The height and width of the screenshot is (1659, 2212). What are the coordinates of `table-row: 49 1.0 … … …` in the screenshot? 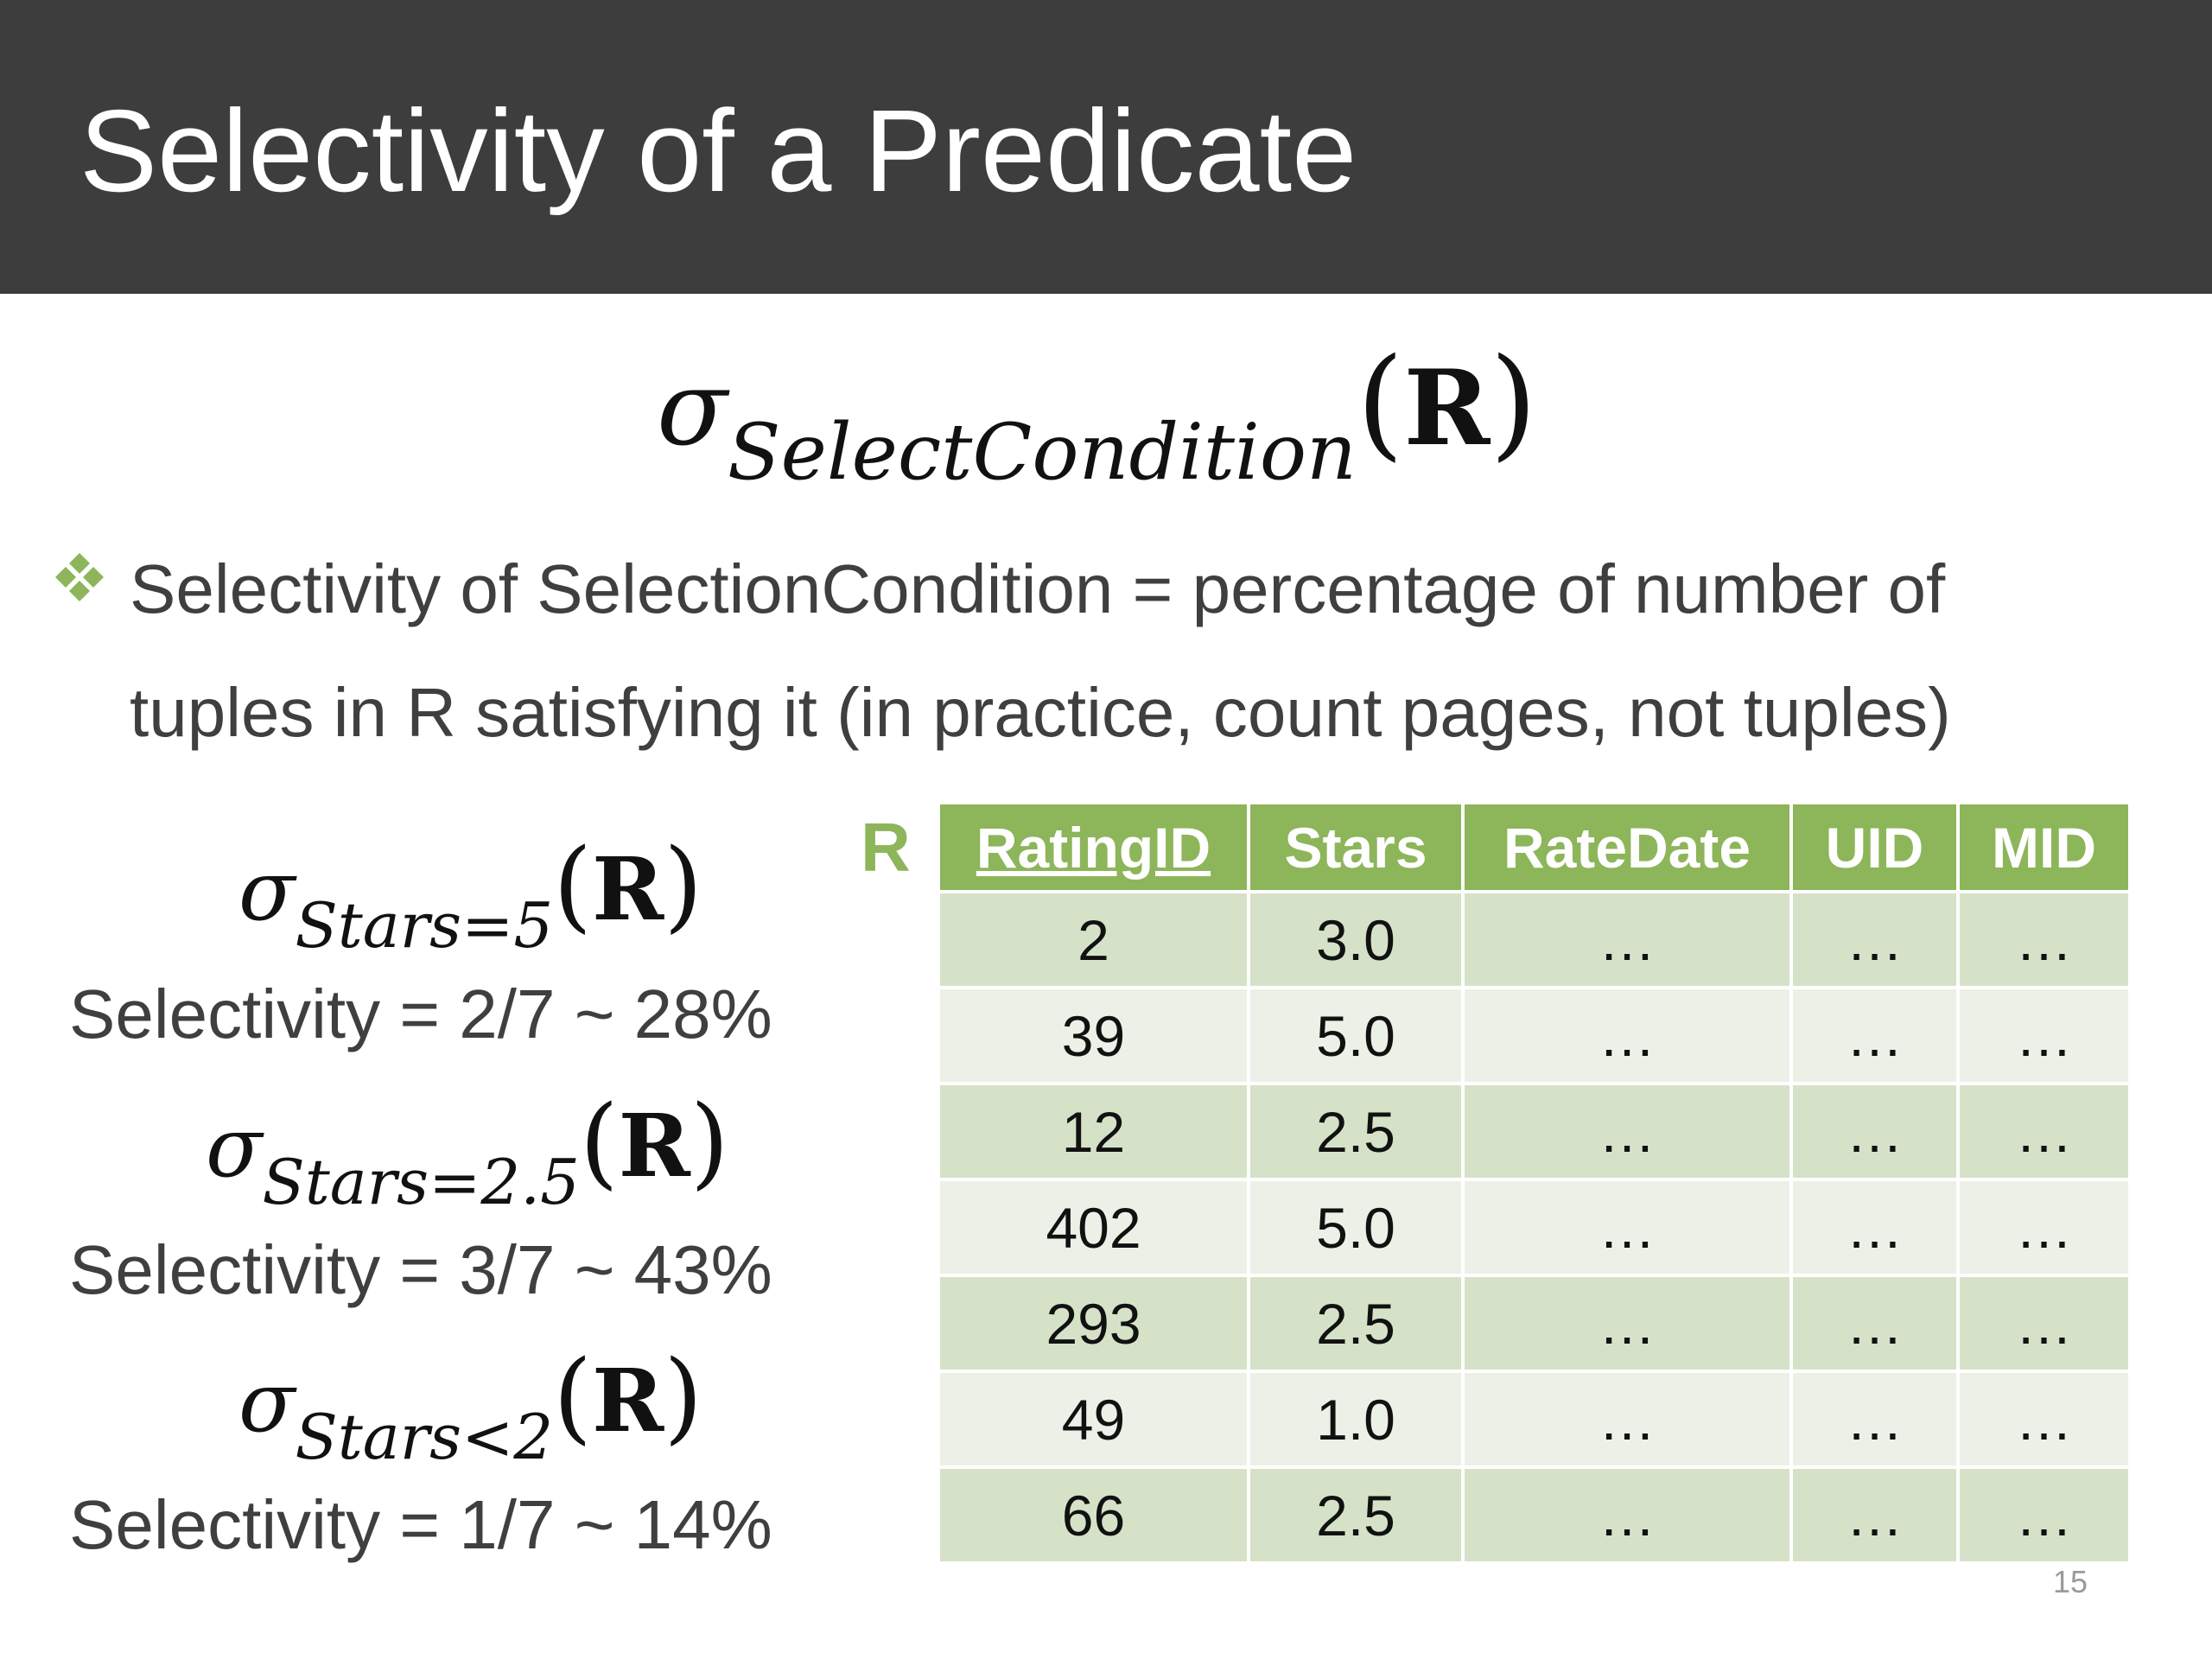 It's located at (1534, 1419).